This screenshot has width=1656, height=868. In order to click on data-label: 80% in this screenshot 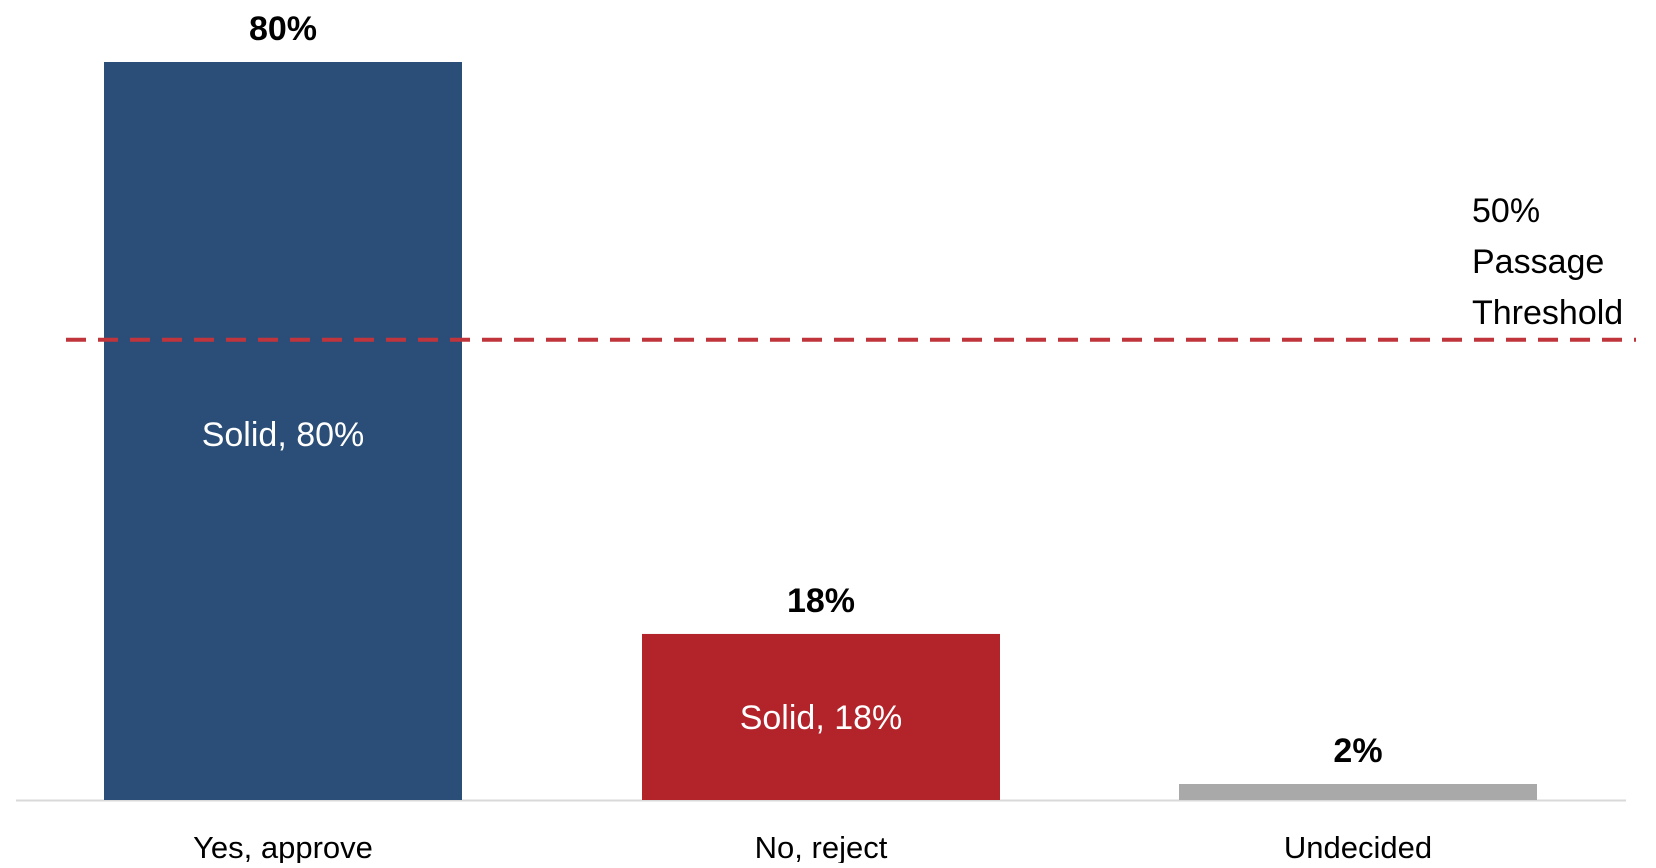, I will do `click(283, 29)`.